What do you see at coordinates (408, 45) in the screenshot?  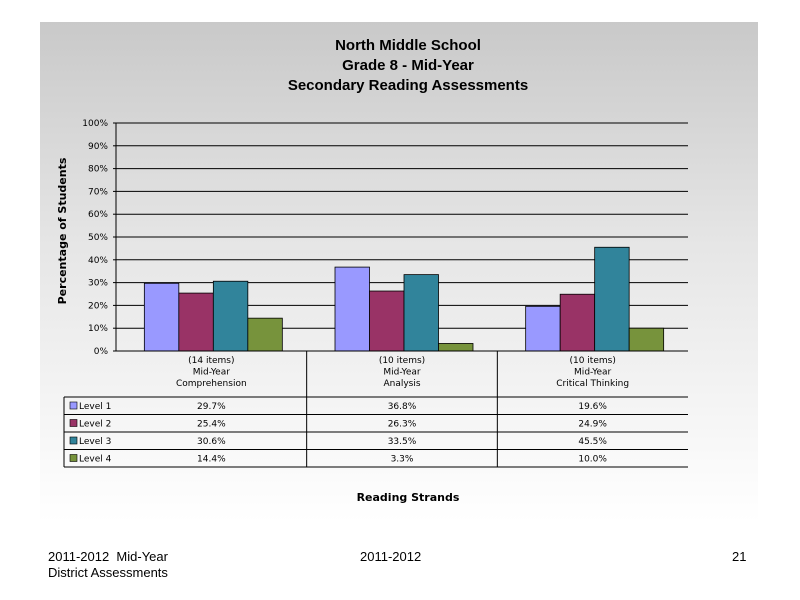 I see `chart-title-line: North Middle School` at bounding box center [408, 45].